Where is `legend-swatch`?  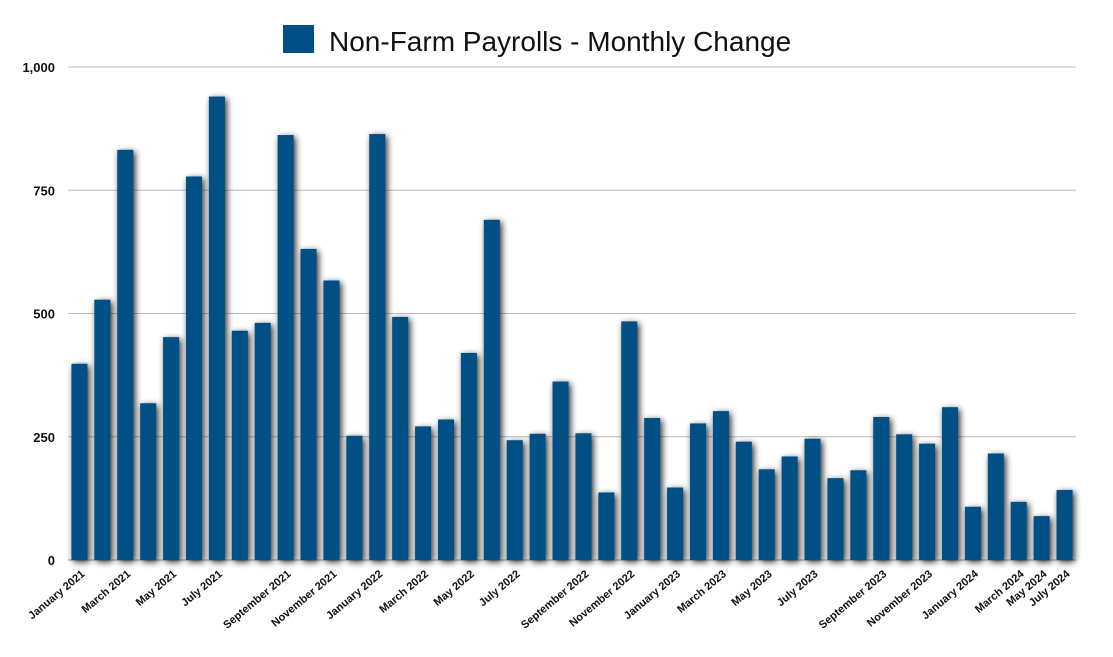
legend-swatch is located at coordinates (298, 39).